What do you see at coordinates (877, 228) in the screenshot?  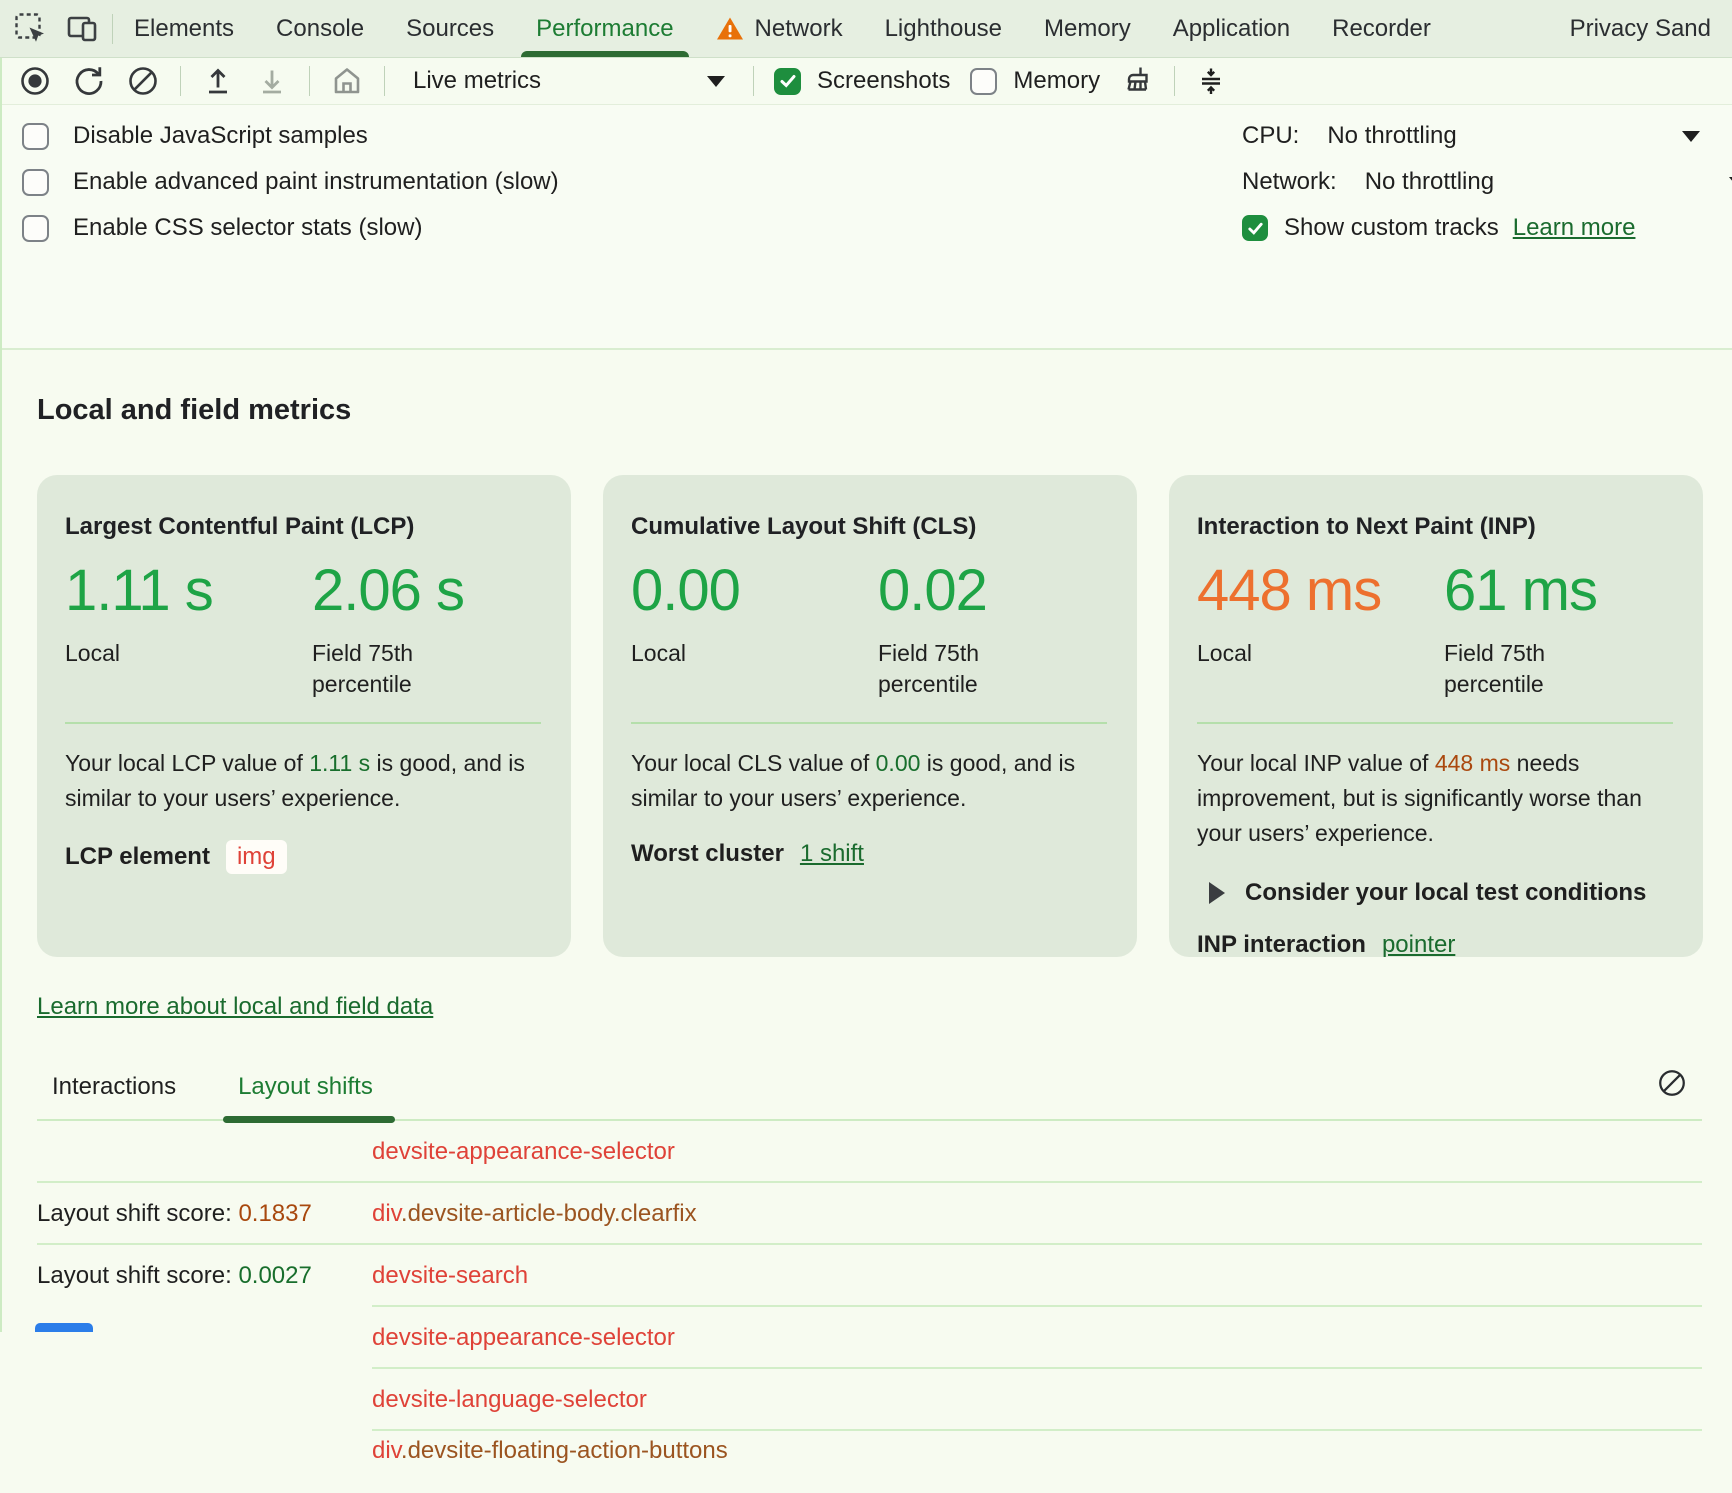 I see `css-selector-stats-checkbox: Enable CSS selector stats (slow)` at bounding box center [877, 228].